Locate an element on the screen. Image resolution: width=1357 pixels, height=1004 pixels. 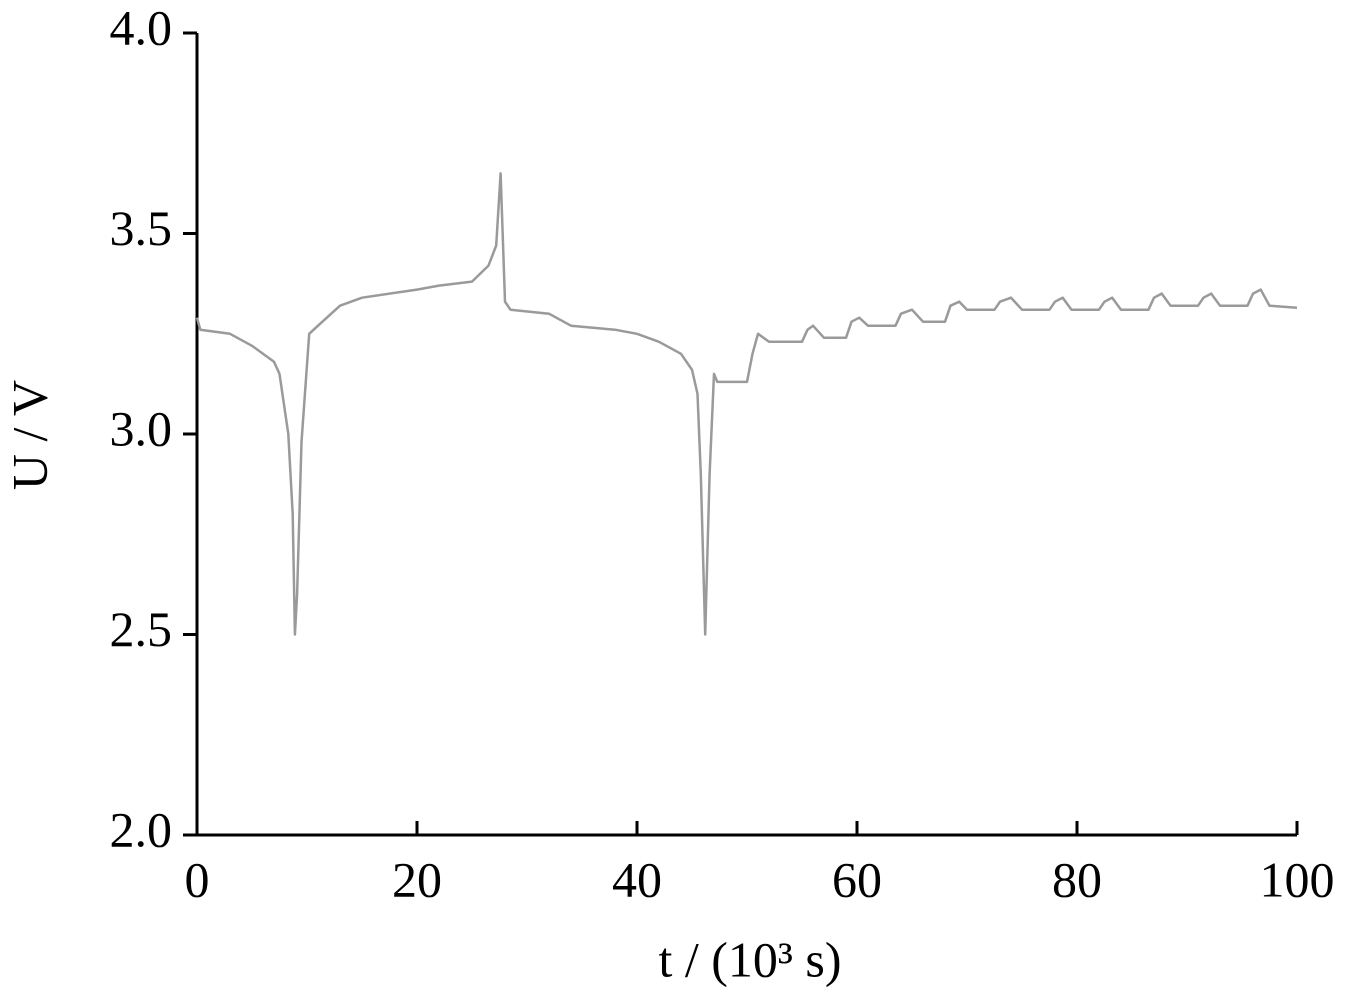
y-tick-label: 3.5 is located at coordinates (141, 228).